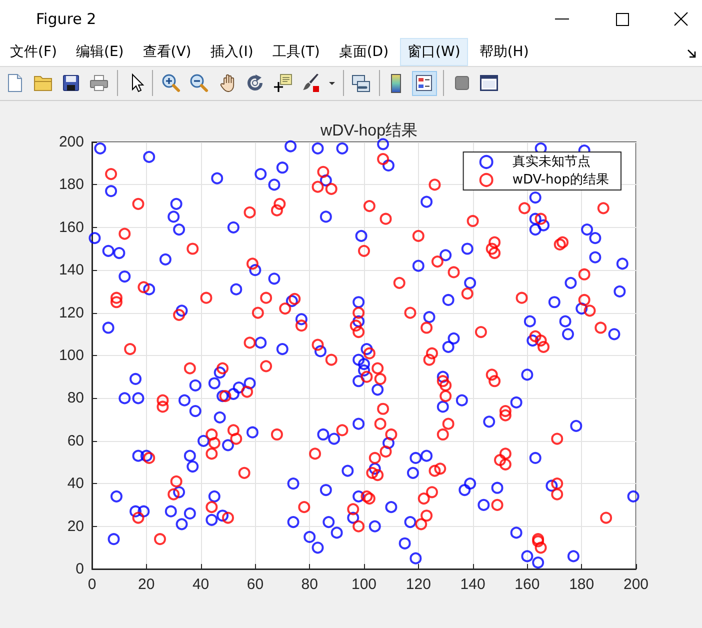 This screenshot has width=702, height=628. Describe the element at coordinates (369, 131) in the screenshot. I see `chart-title: wDV-hop结果` at that location.